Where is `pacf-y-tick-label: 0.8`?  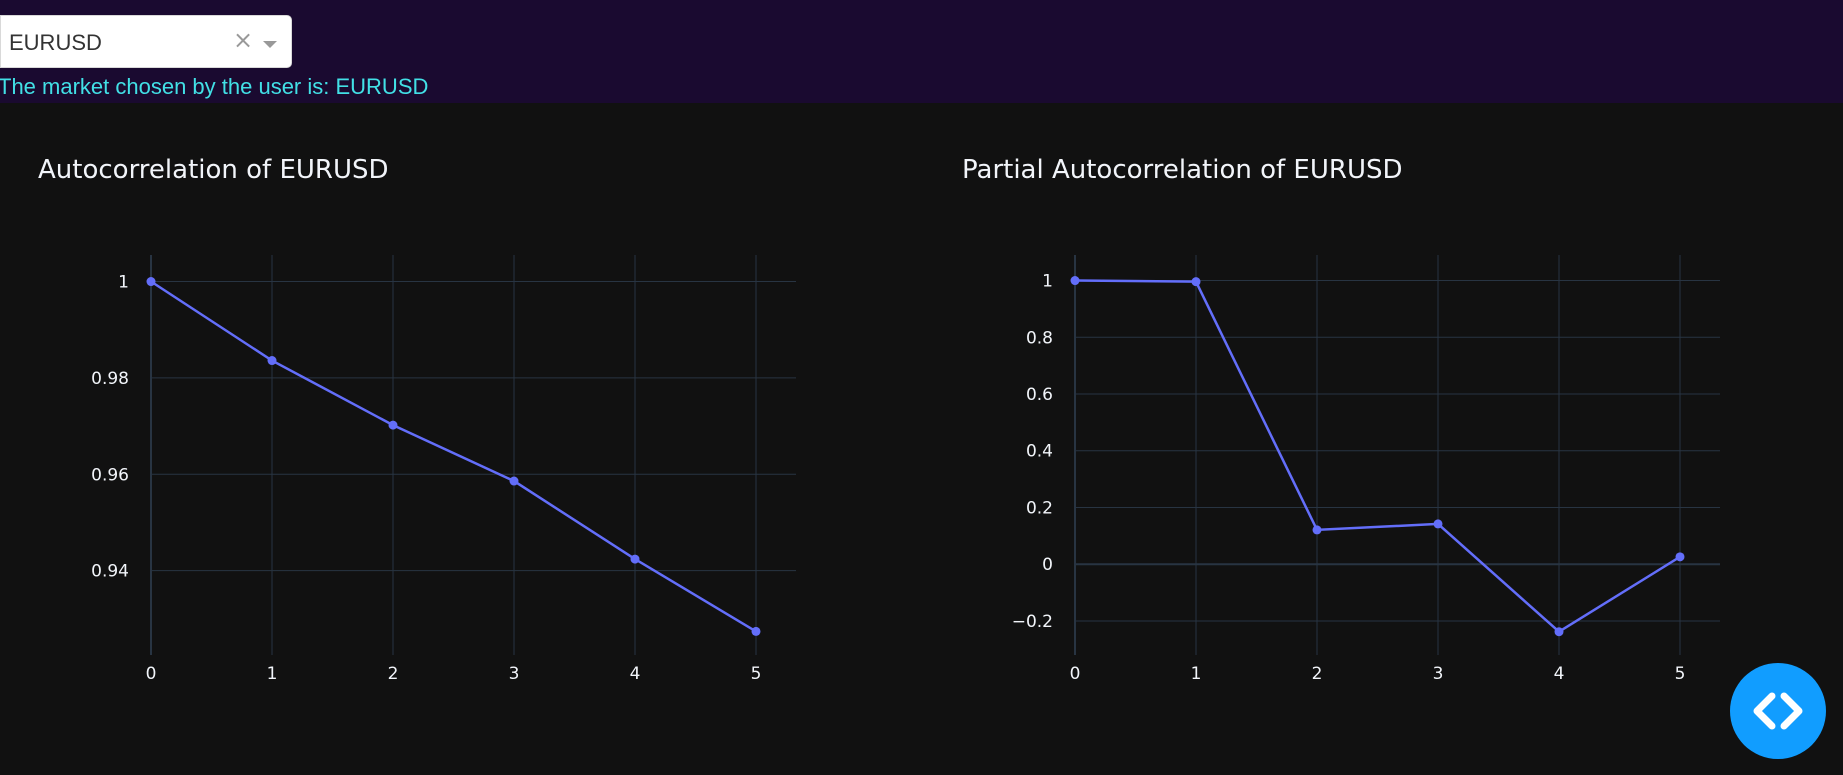
pacf-y-tick-label: 0.8 is located at coordinates (1039, 338).